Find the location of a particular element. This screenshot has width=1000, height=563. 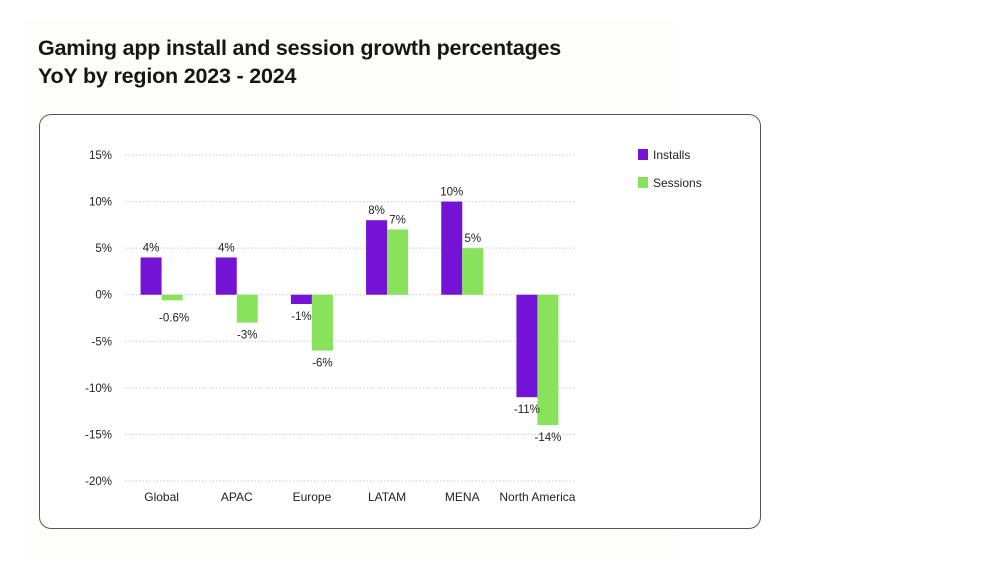

data-label: -14% is located at coordinates (547, 438).